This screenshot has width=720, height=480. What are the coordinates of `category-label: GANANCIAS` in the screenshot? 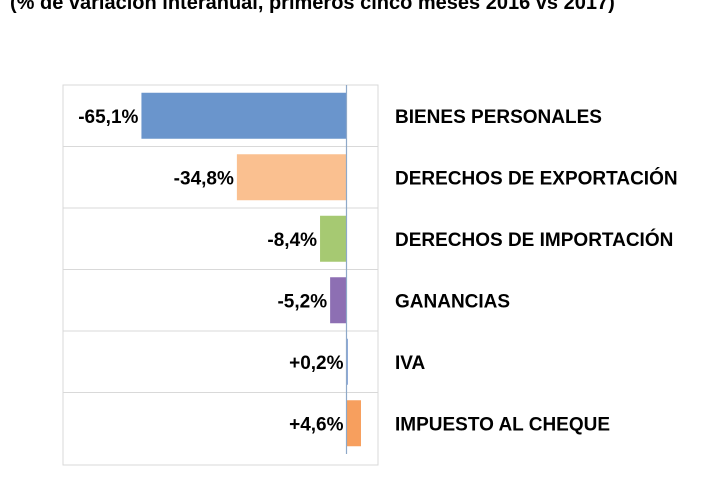 It's located at (452, 301).